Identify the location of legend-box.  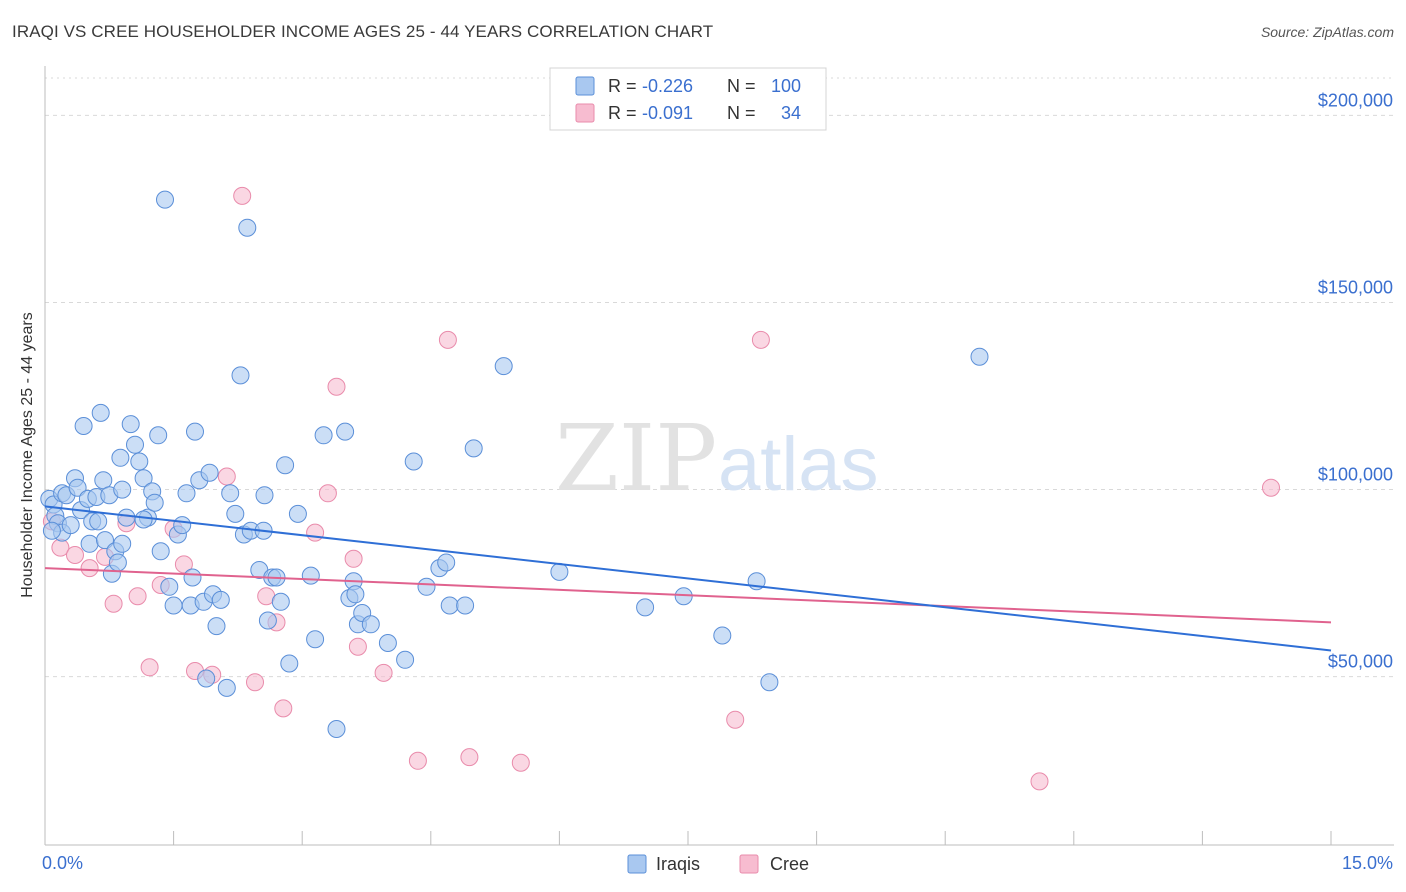
(688, 99).